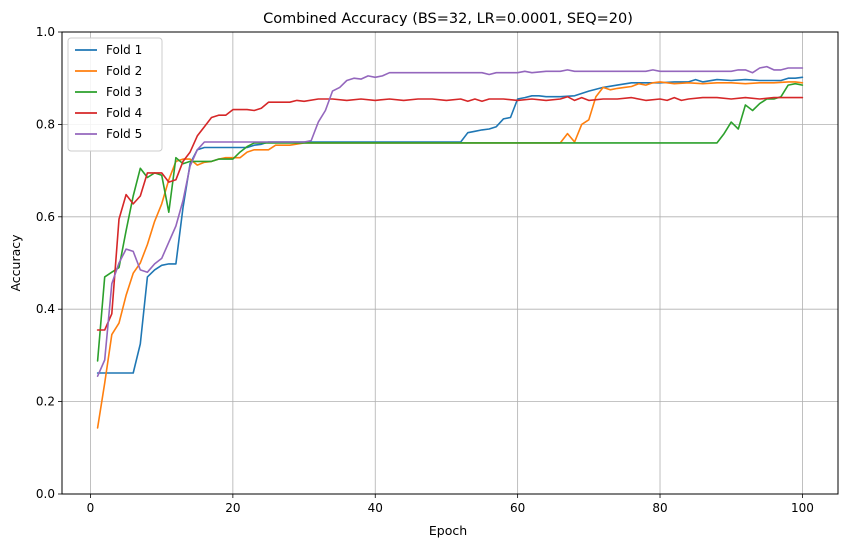 This screenshot has height=547, width=846. What do you see at coordinates (375, 508) in the screenshot?
I see `x-tick-label: 40` at bounding box center [375, 508].